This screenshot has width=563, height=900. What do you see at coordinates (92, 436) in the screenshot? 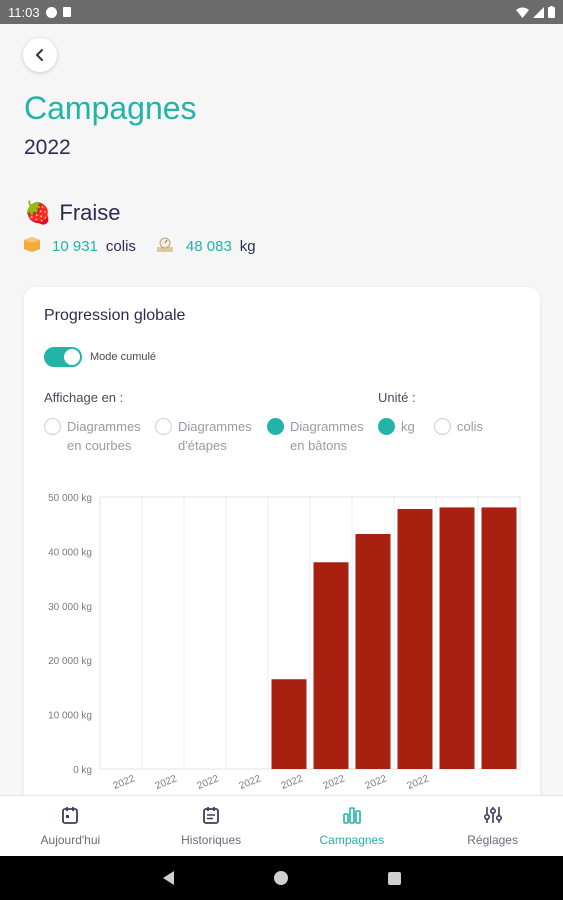
I see `radio-line-charts: Diagrammes en courbes` at bounding box center [92, 436].